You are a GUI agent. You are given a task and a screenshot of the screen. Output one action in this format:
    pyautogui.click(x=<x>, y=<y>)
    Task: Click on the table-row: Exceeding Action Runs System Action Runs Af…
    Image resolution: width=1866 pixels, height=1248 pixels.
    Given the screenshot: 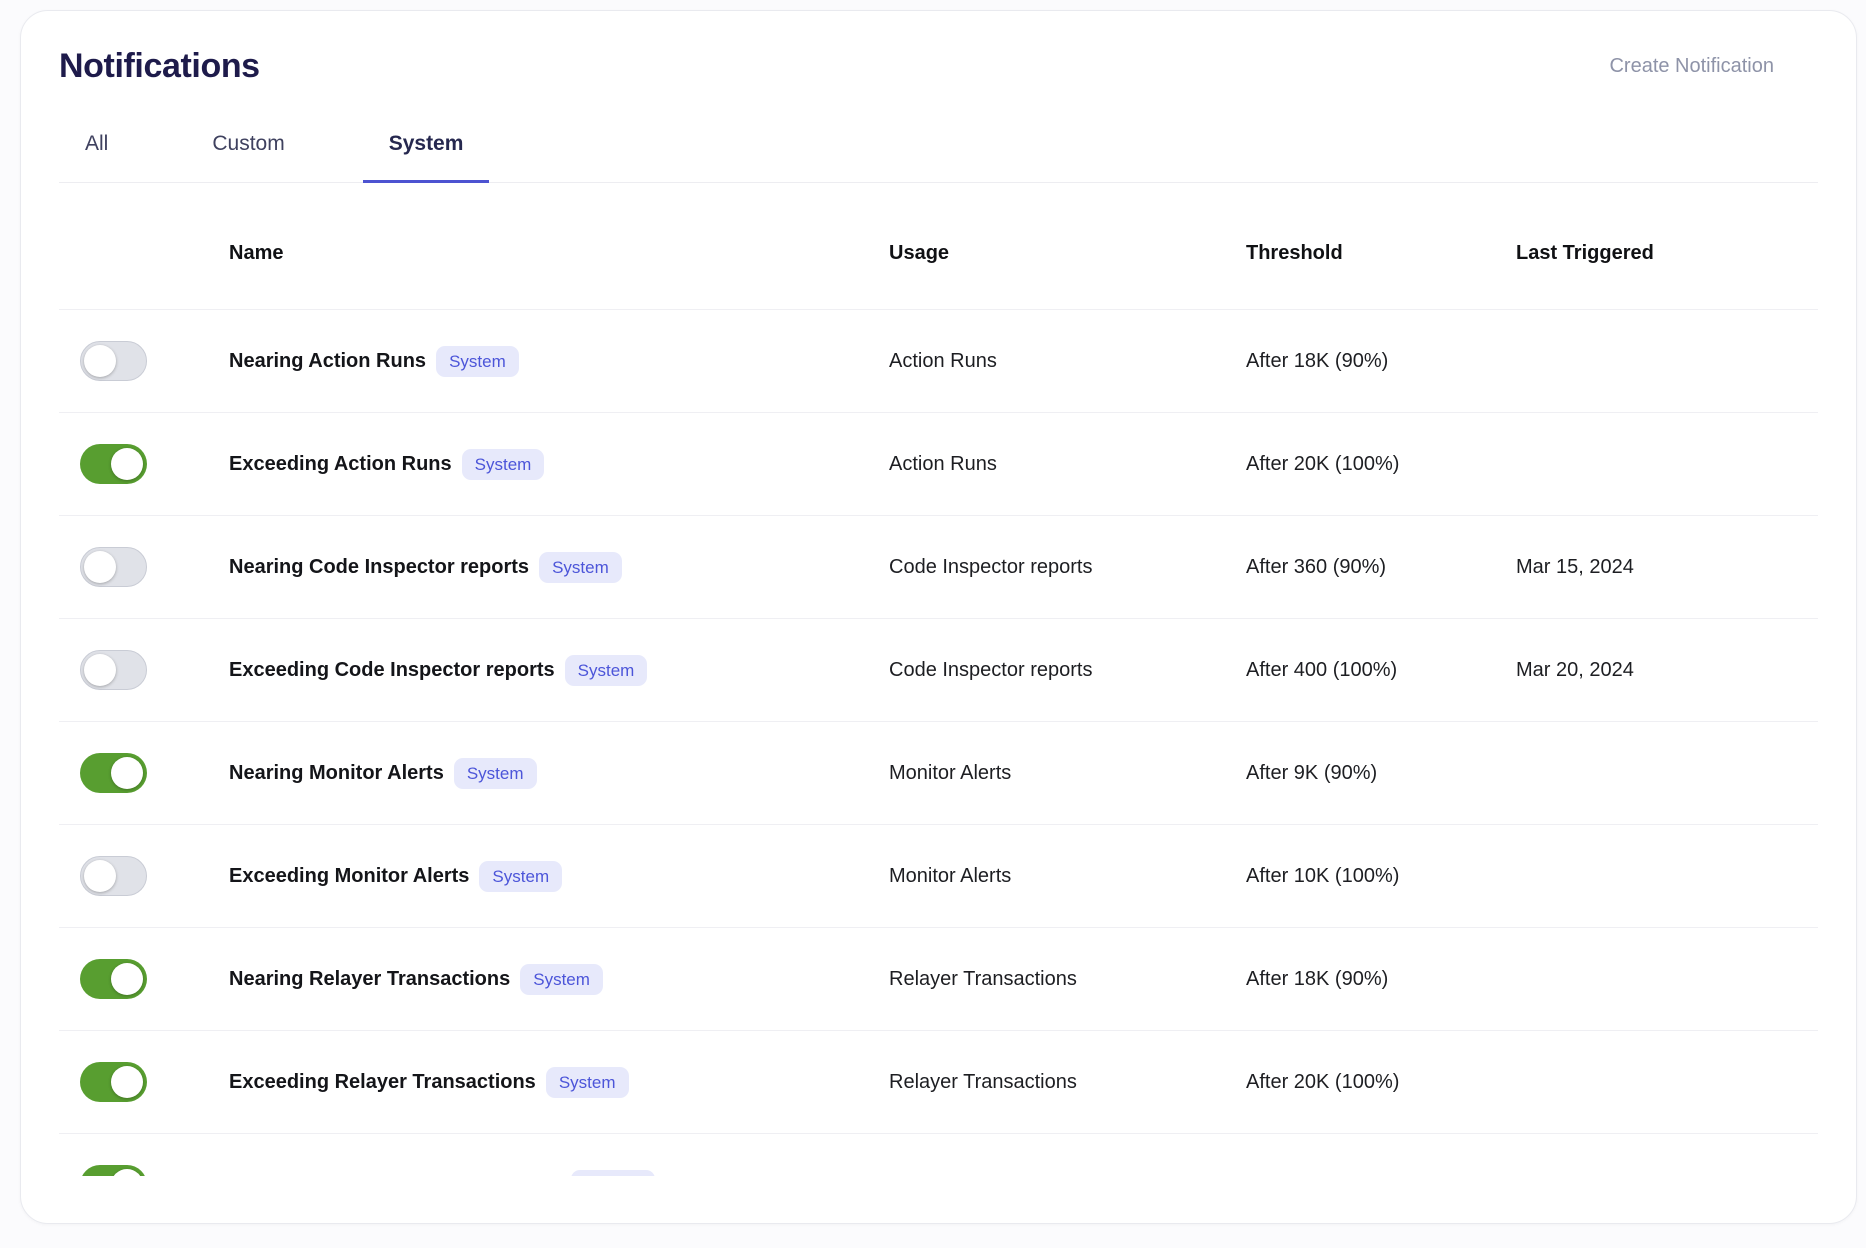 What is the action you would take?
    pyautogui.click(x=938, y=464)
    